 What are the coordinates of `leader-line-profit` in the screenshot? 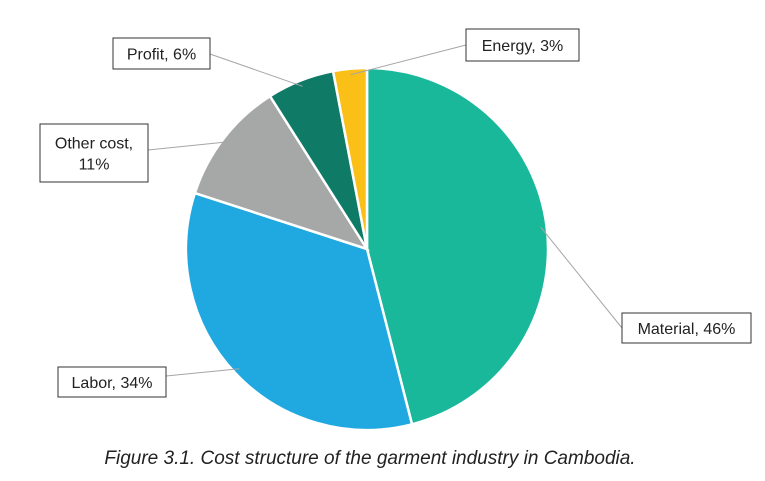 It's located at (256, 70).